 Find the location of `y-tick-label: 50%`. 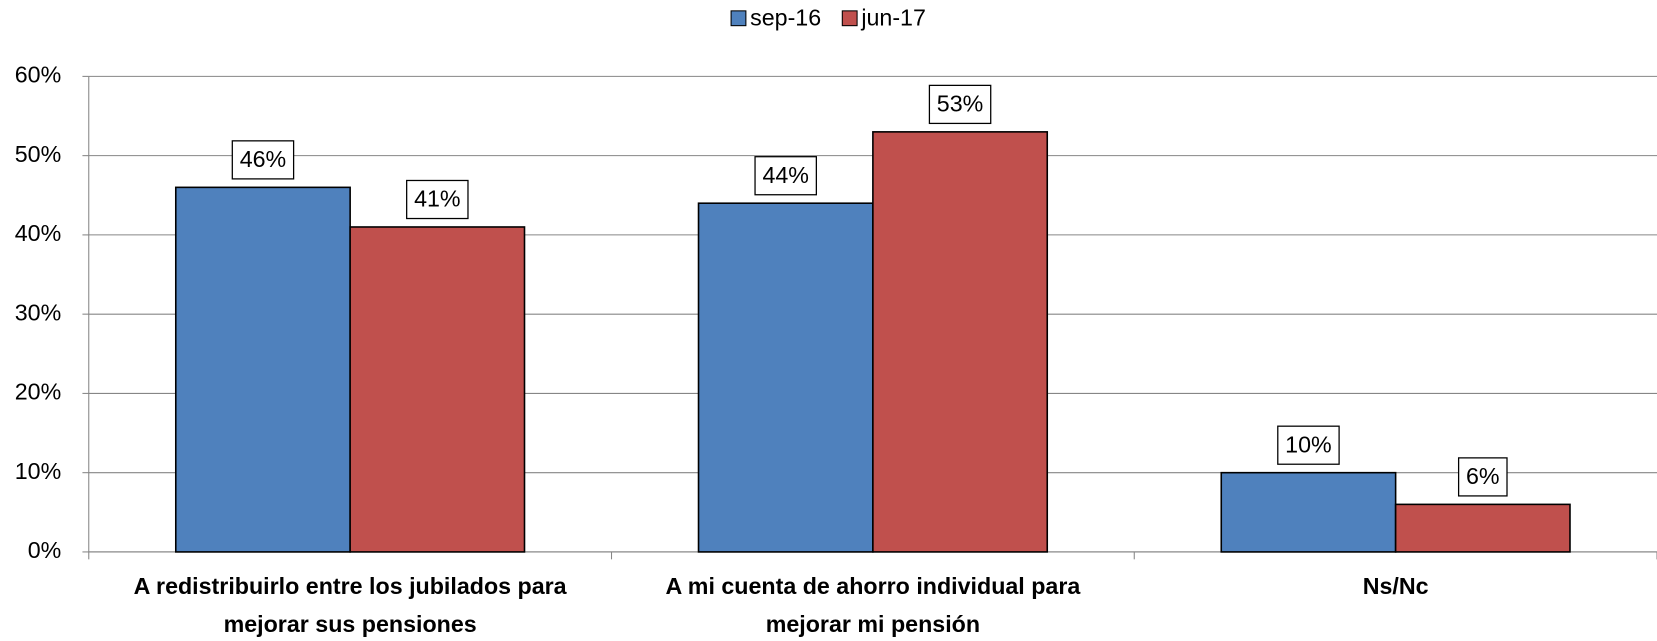

y-tick-label: 50% is located at coordinates (38, 154).